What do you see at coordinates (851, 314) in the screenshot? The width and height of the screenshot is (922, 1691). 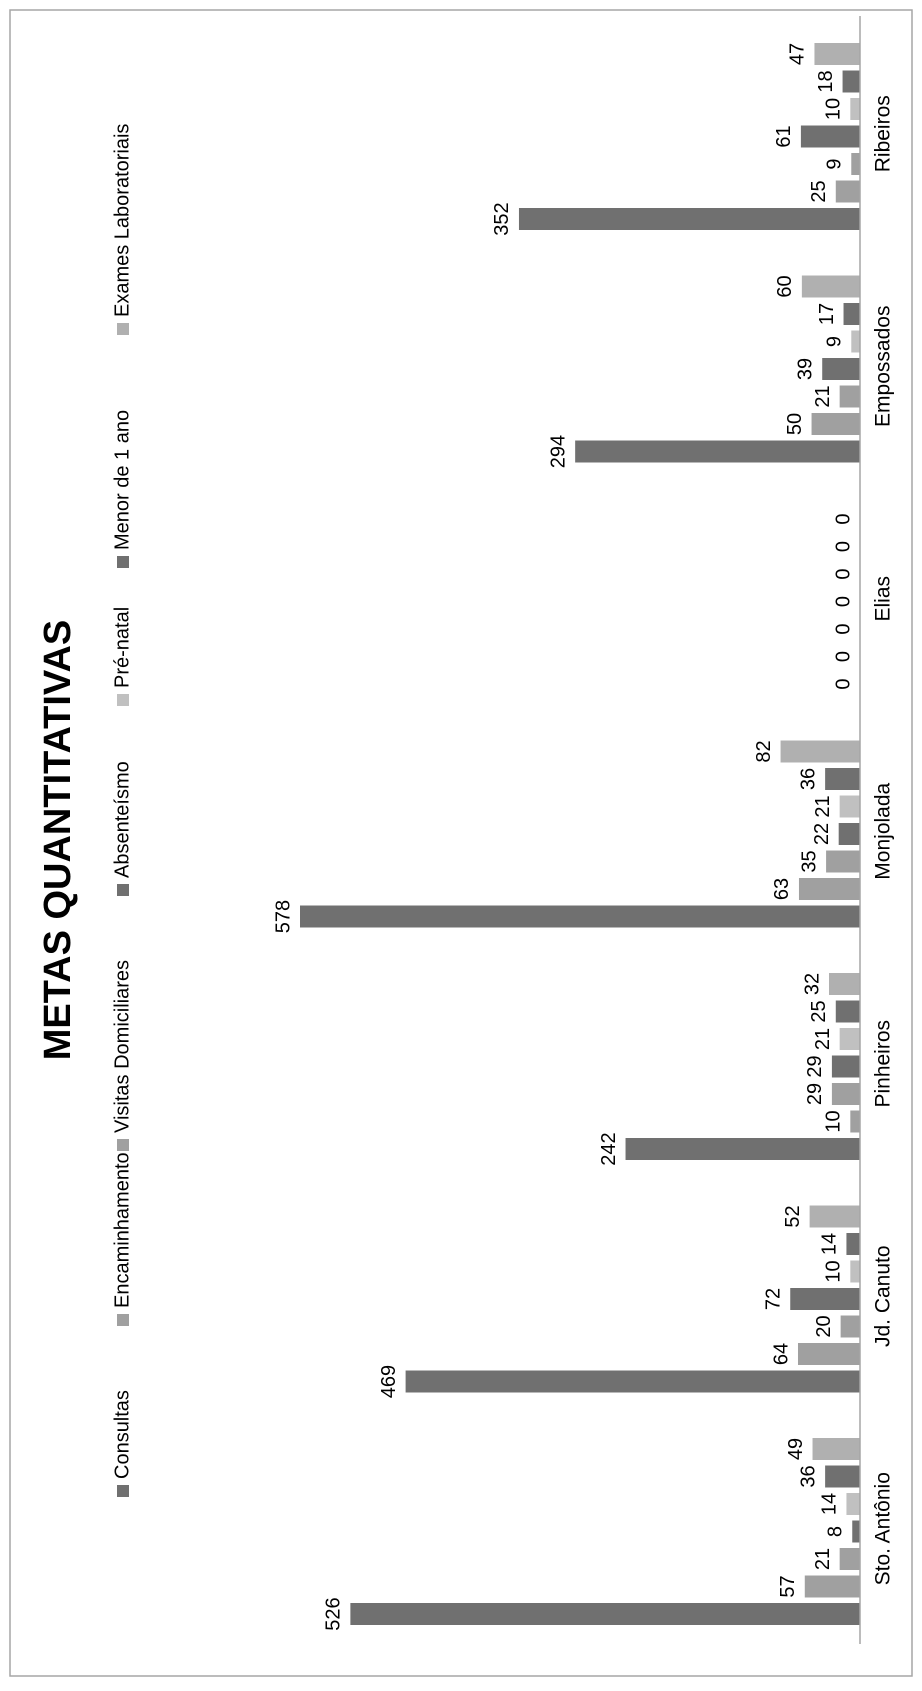 I see `bar-menor-de-1-ano-empossados` at bounding box center [851, 314].